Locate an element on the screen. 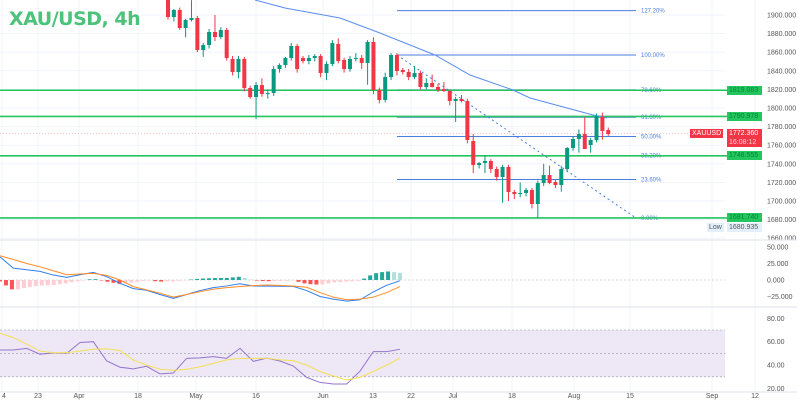 The height and width of the screenshot is (405, 797). macd-tick-label: −25.000 is located at coordinates (780, 297).